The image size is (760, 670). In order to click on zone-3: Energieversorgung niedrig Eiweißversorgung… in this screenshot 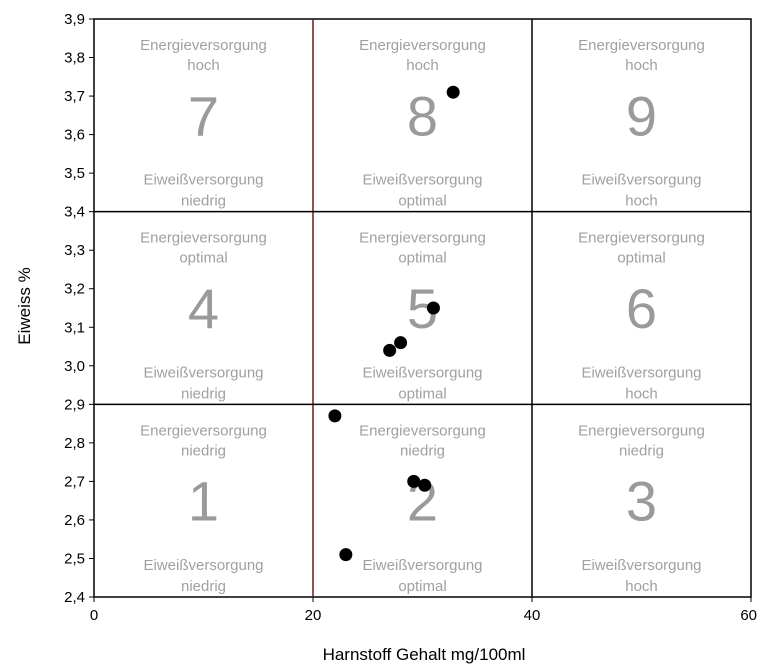, I will do `click(641, 508)`.